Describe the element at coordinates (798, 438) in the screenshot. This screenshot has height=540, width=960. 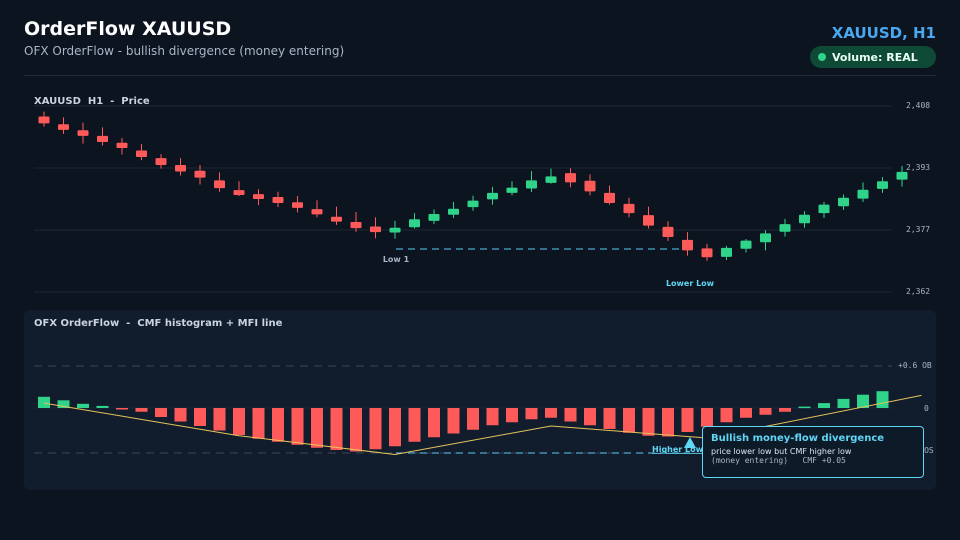
I see `callout-title: Bullish money-flow divergence` at that location.